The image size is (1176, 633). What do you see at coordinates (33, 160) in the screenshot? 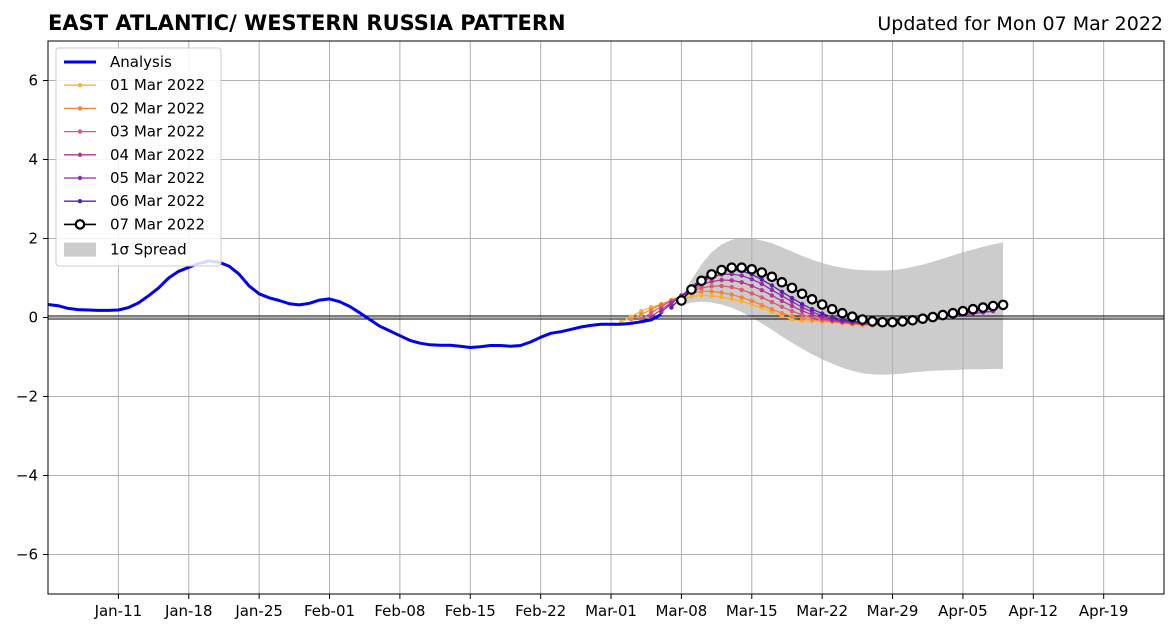
I see `y-tick-label: 4` at bounding box center [33, 160].